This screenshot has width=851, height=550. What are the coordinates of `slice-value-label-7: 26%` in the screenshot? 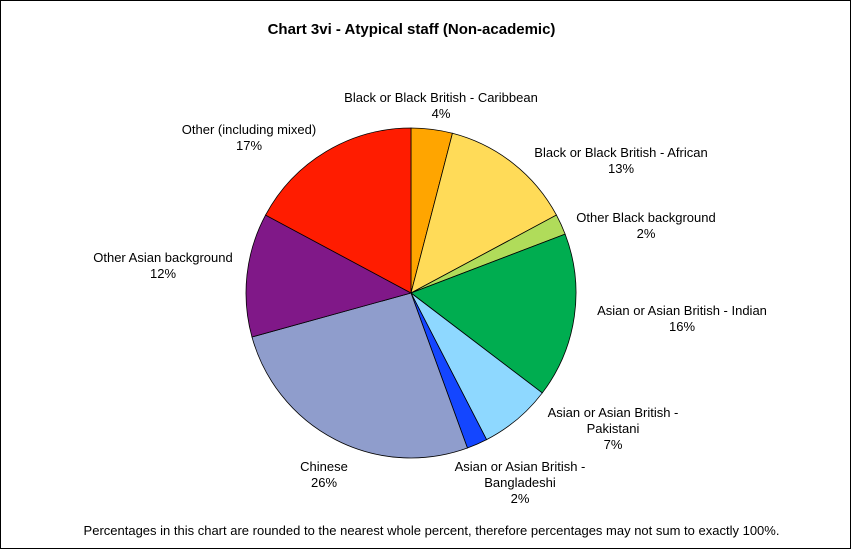 It's located at (324, 482).